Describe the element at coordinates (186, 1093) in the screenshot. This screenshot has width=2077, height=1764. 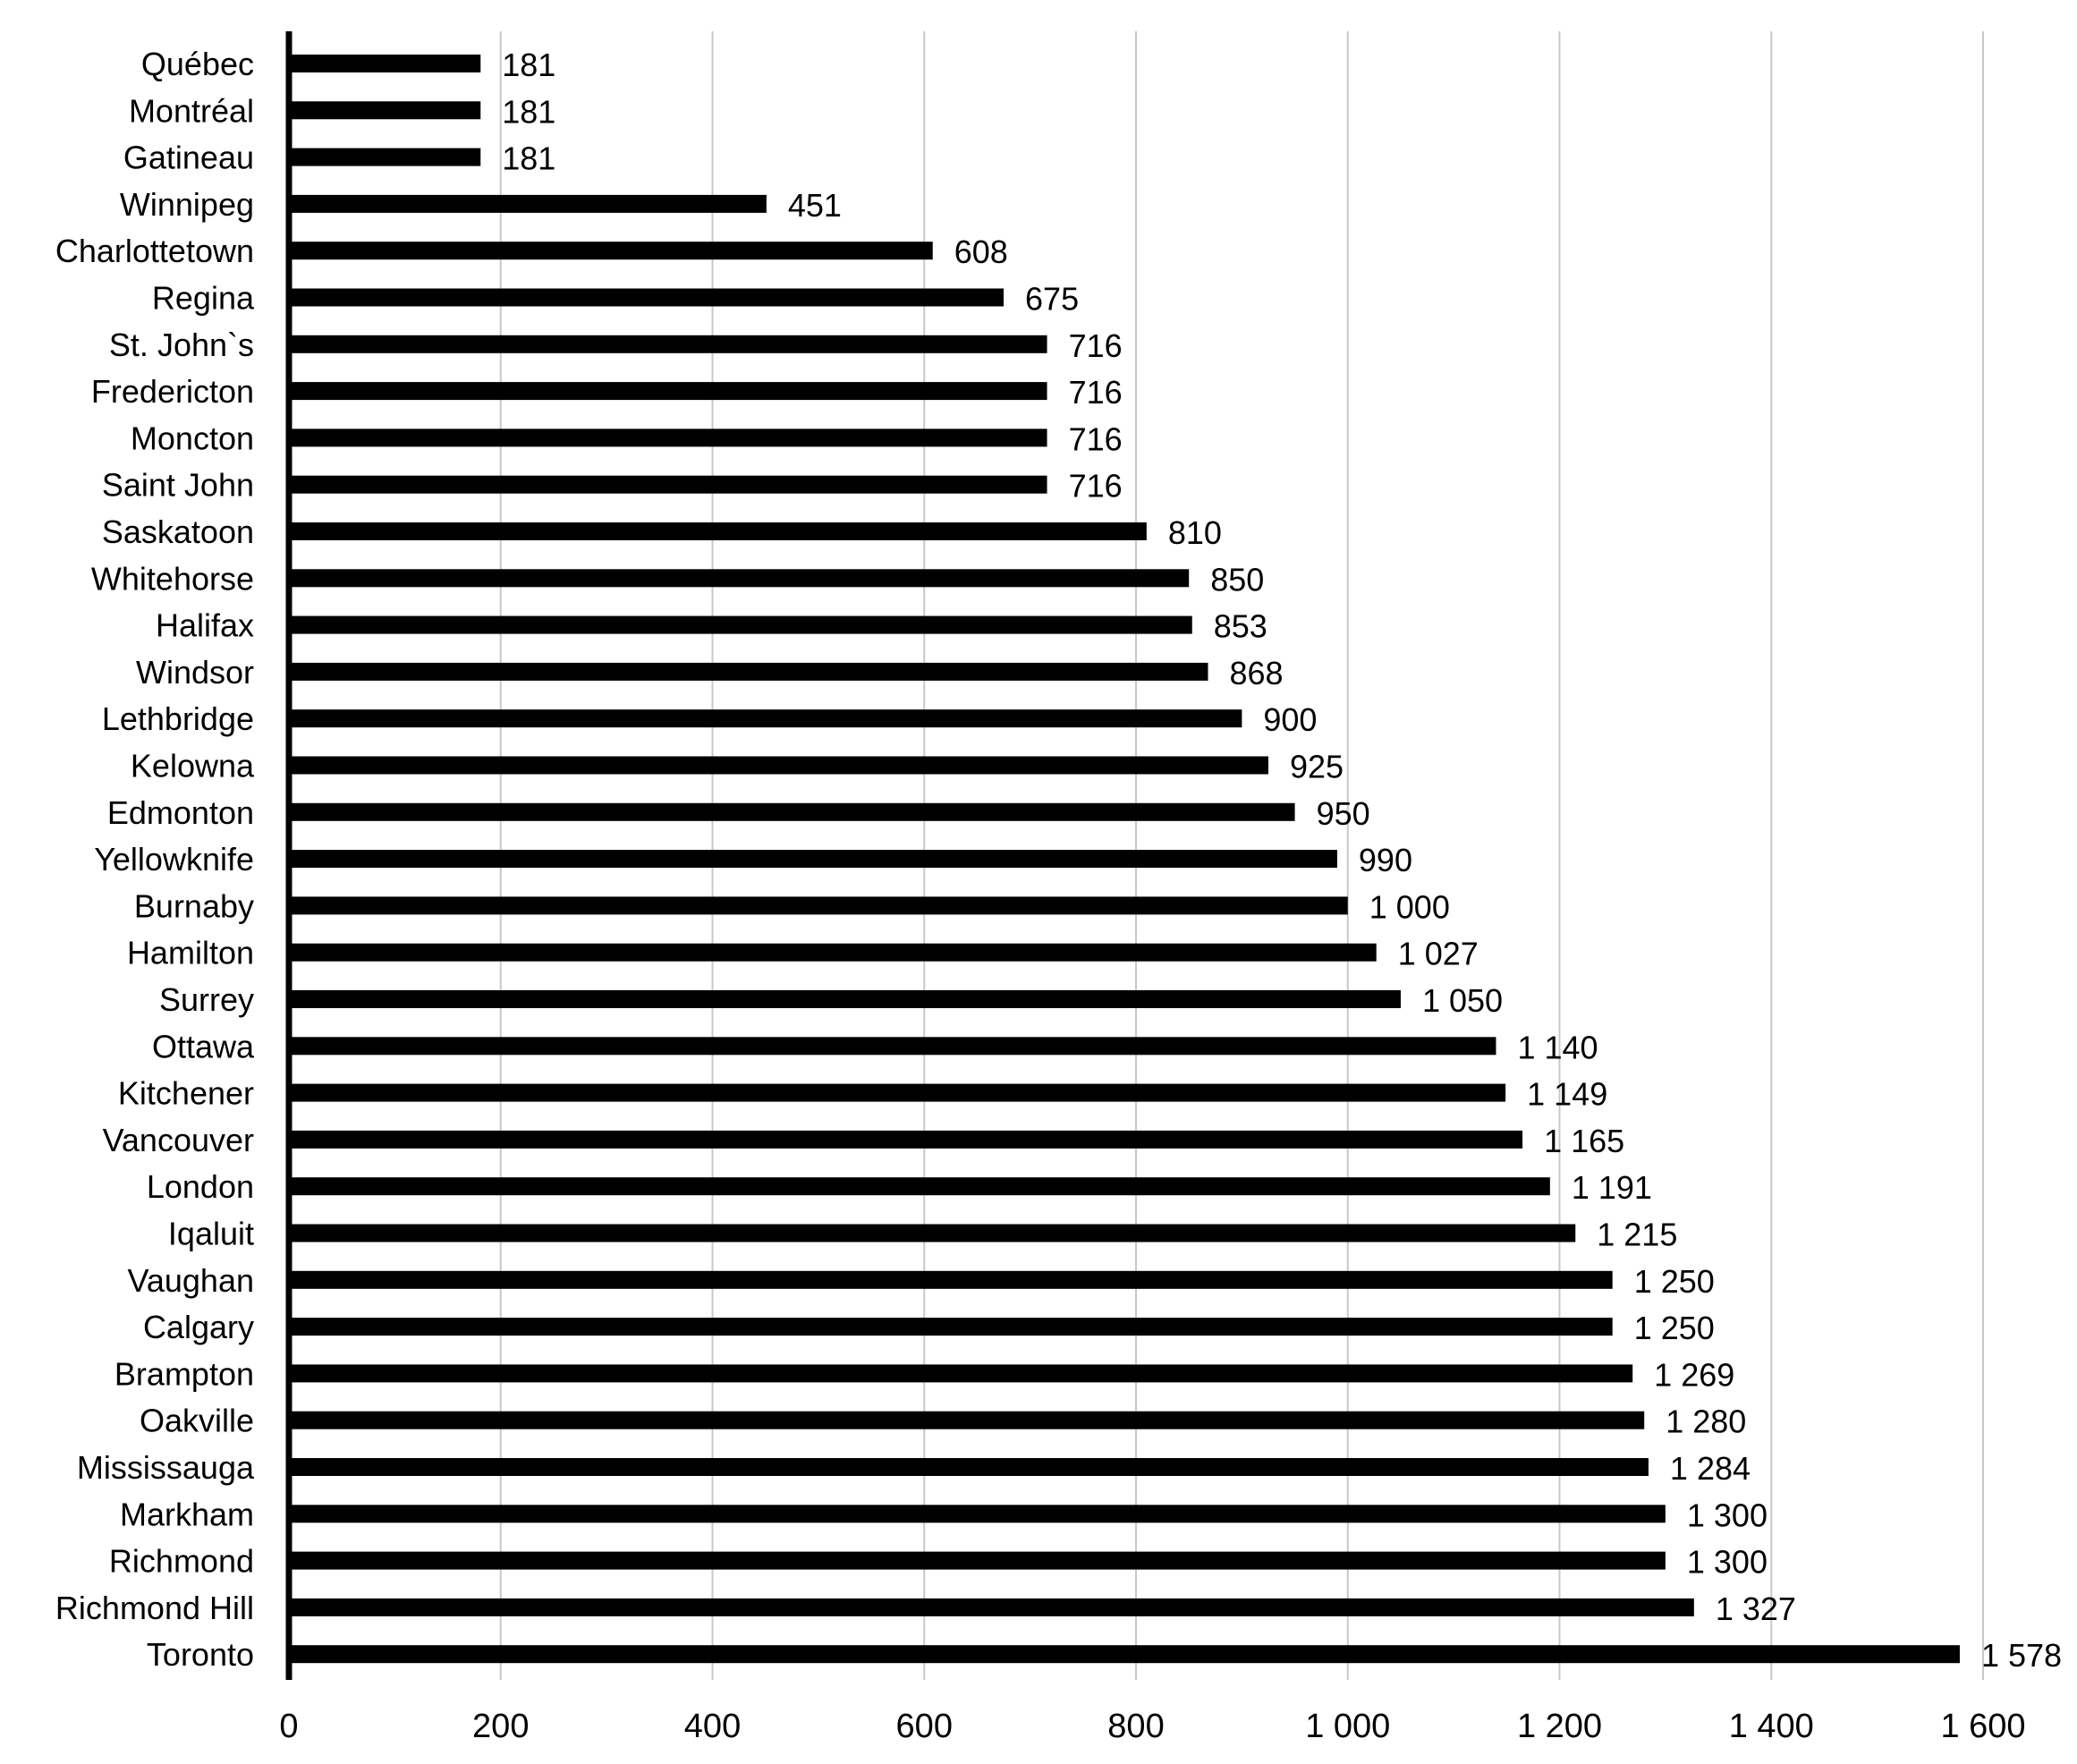
I see `category-label: Kitchener` at that location.